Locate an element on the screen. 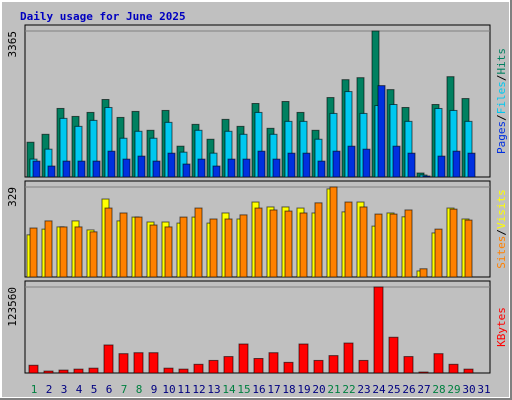 Image resolution: width=512 pixels, height=400 pixels. x-tick-label: 5 is located at coordinates (94, 389).